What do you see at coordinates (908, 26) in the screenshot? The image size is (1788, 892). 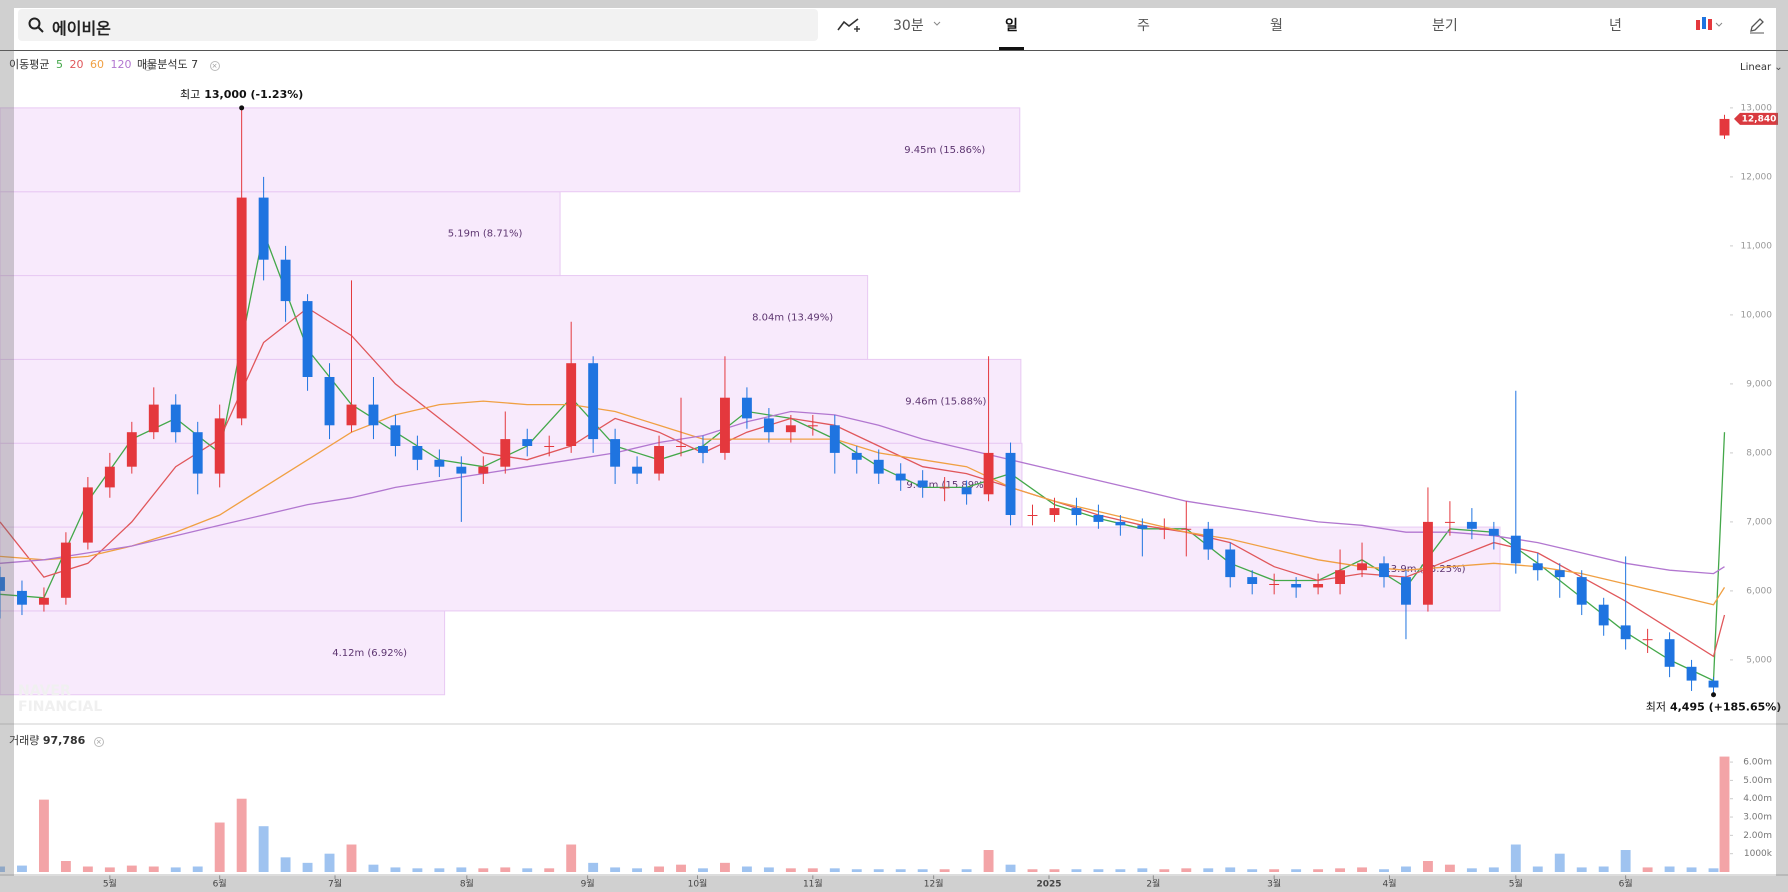 I see `interval-tab: 30분` at bounding box center [908, 26].